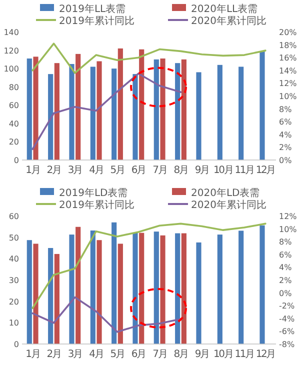 Image resolution: width=302 pixels, height=368 pixels. I want to click on legend-item: 2019年LD表需, so click(84, 193).